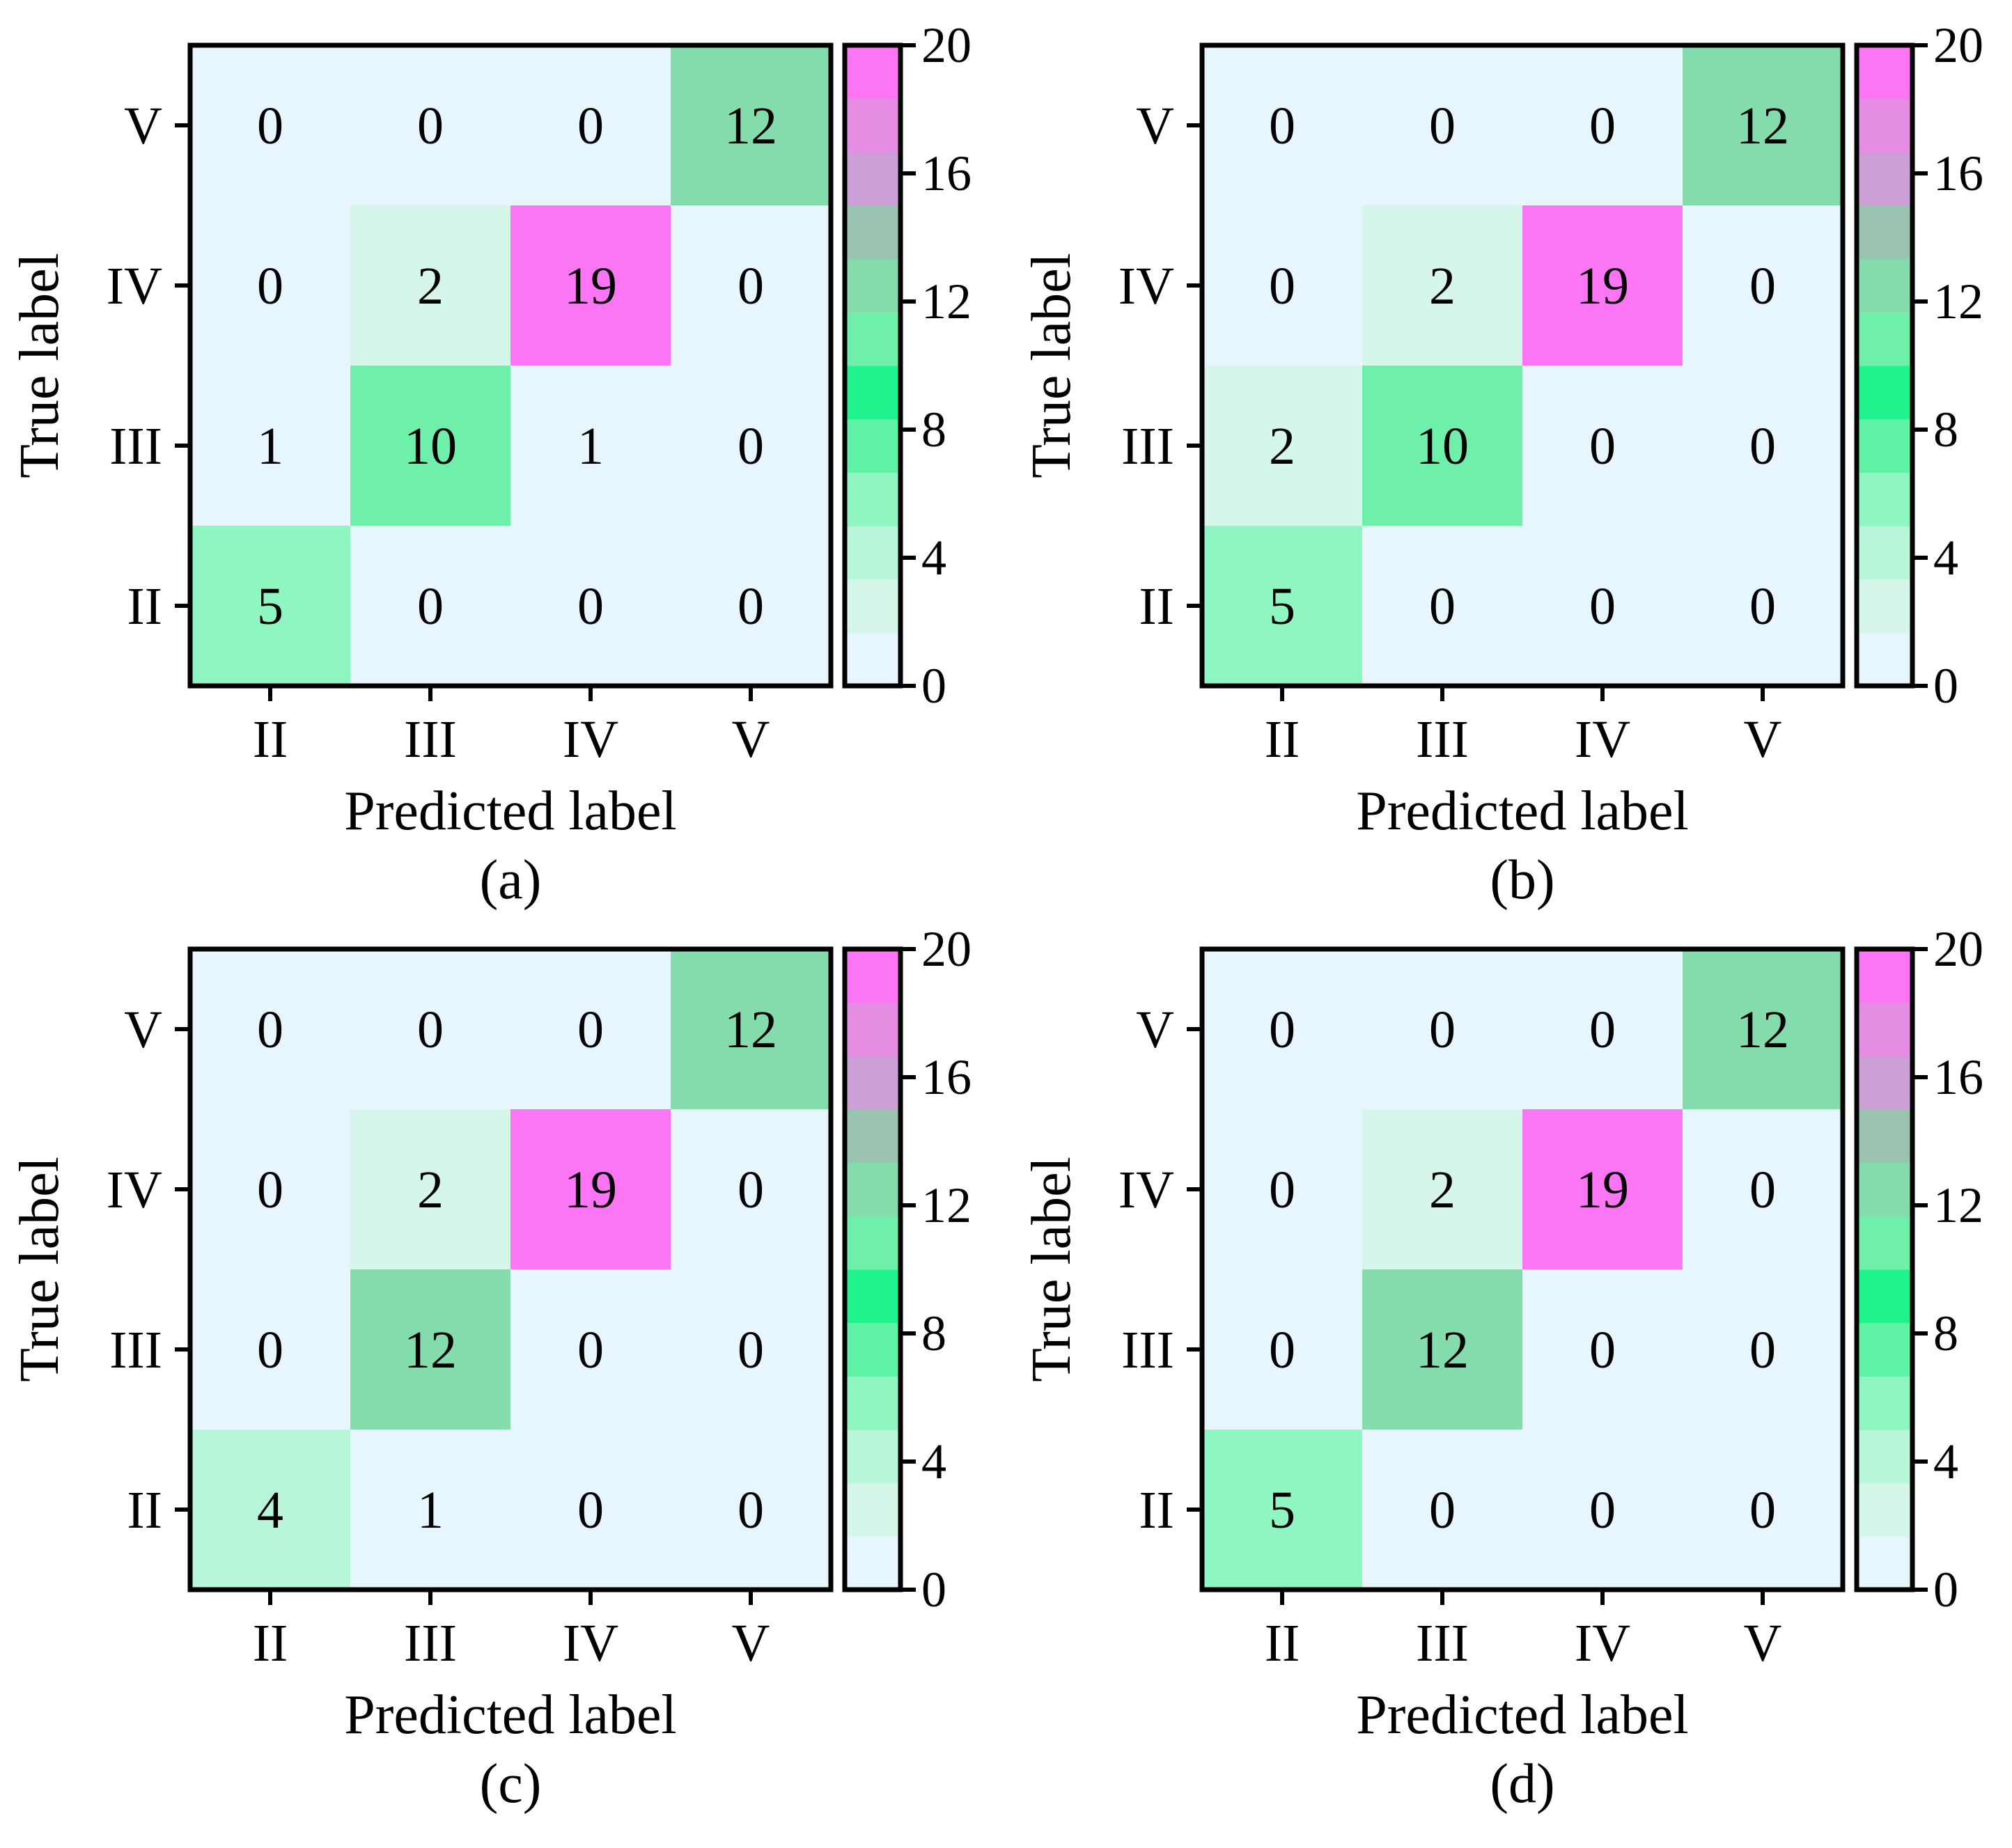  I want to click on colorbar-tick-label: 16, so click(1958, 1077).